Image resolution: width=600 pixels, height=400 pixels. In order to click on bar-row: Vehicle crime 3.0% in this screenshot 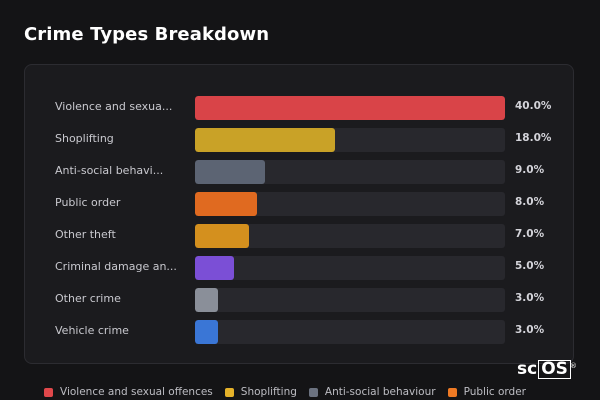, I will do `click(299, 334)`.